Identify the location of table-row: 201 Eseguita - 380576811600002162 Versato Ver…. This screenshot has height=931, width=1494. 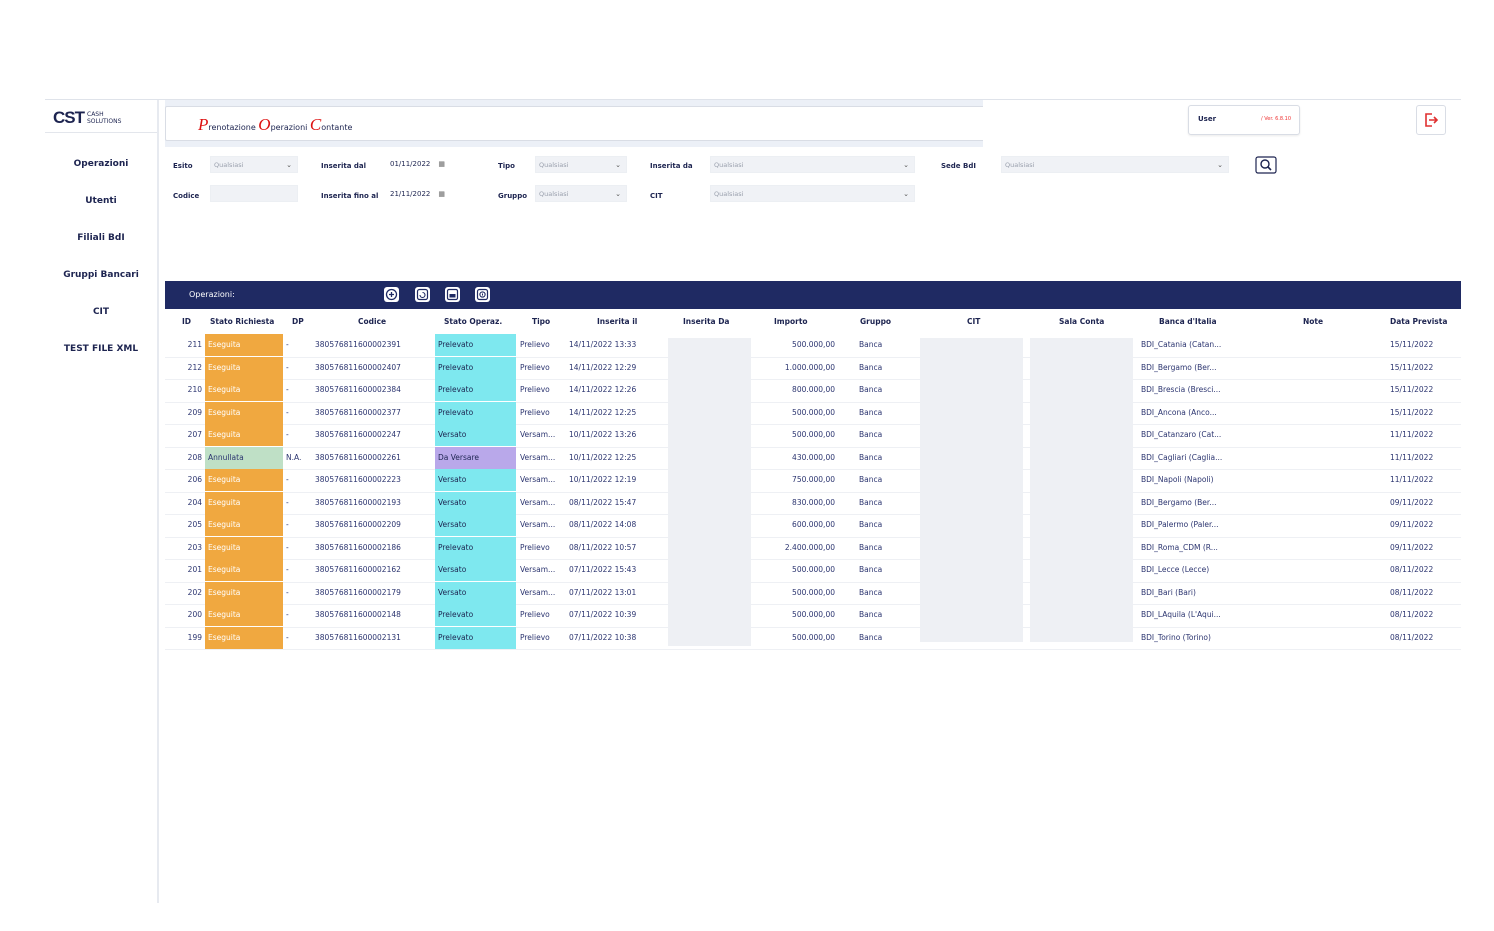
(813, 571).